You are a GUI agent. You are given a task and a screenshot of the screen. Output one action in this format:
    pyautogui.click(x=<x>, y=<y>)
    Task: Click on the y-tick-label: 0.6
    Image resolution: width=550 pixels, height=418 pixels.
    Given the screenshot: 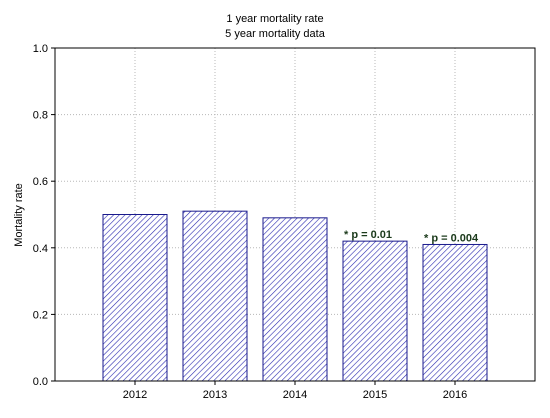 What is the action you would take?
    pyautogui.click(x=40, y=182)
    